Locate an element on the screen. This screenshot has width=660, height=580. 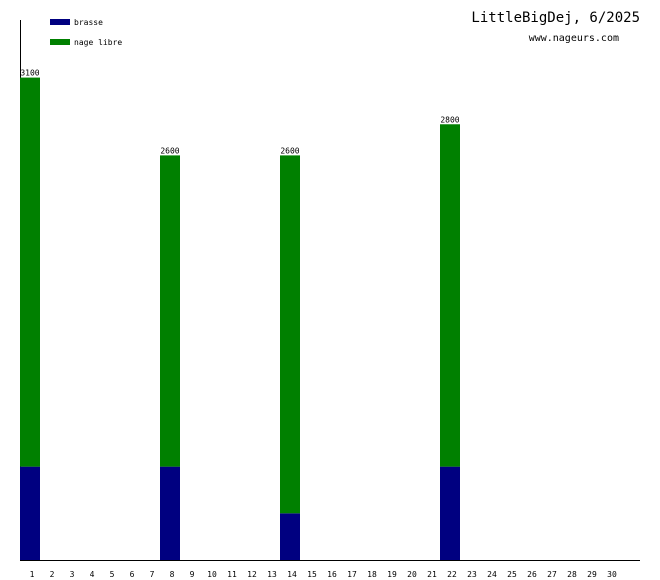
x-tick-label: 11 is located at coordinates (232, 574).